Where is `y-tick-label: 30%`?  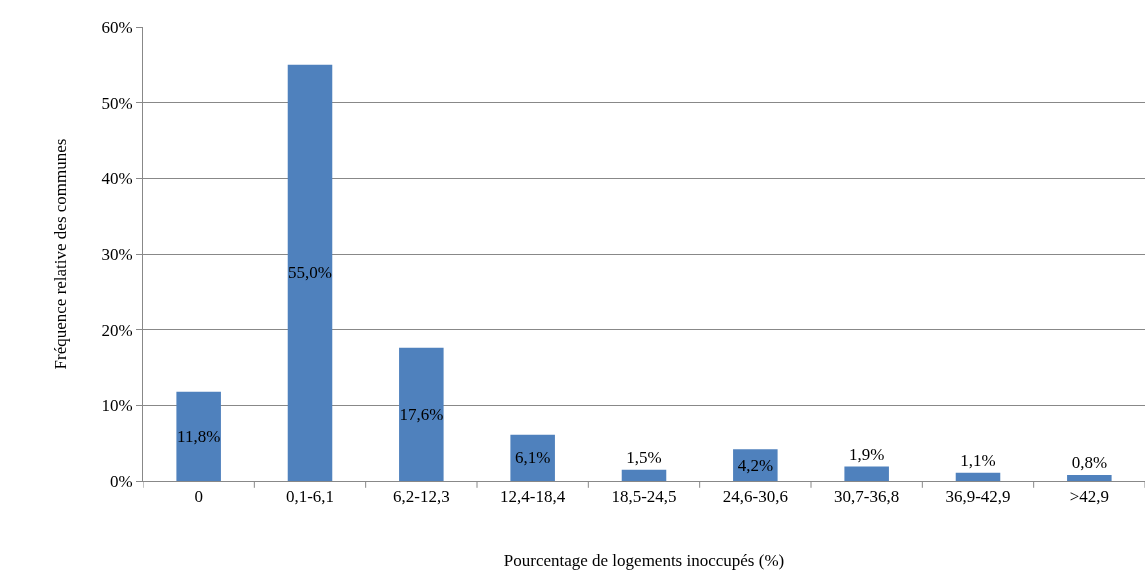
y-tick-label: 30% is located at coordinates (117, 254).